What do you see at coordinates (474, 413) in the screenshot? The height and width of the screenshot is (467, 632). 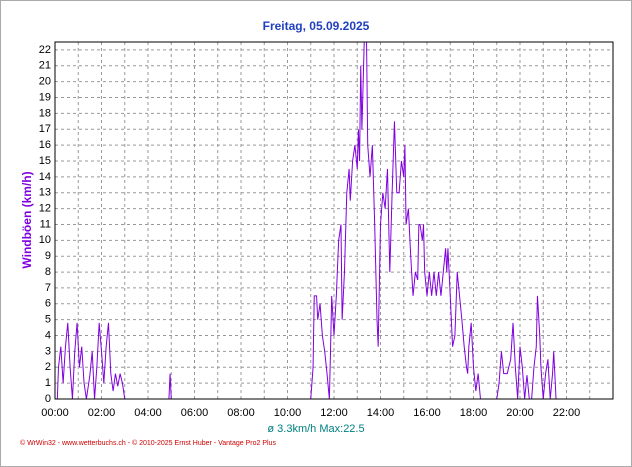 I see `x-tick-label: 18:00` at bounding box center [474, 413].